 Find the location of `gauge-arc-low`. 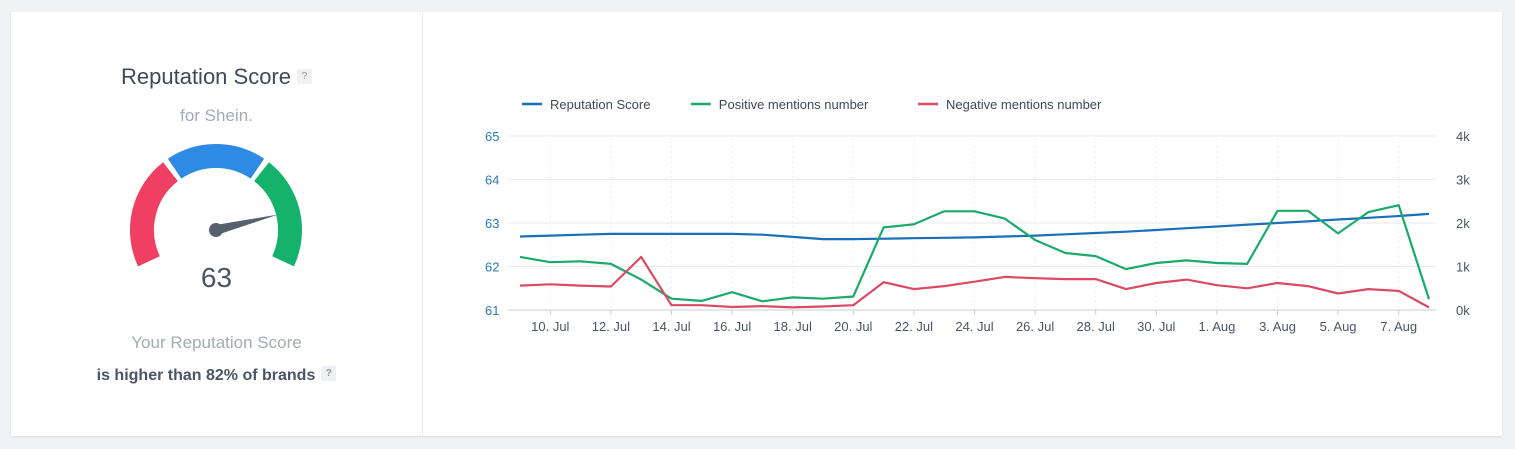

gauge-arc-low is located at coordinates (154, 214).